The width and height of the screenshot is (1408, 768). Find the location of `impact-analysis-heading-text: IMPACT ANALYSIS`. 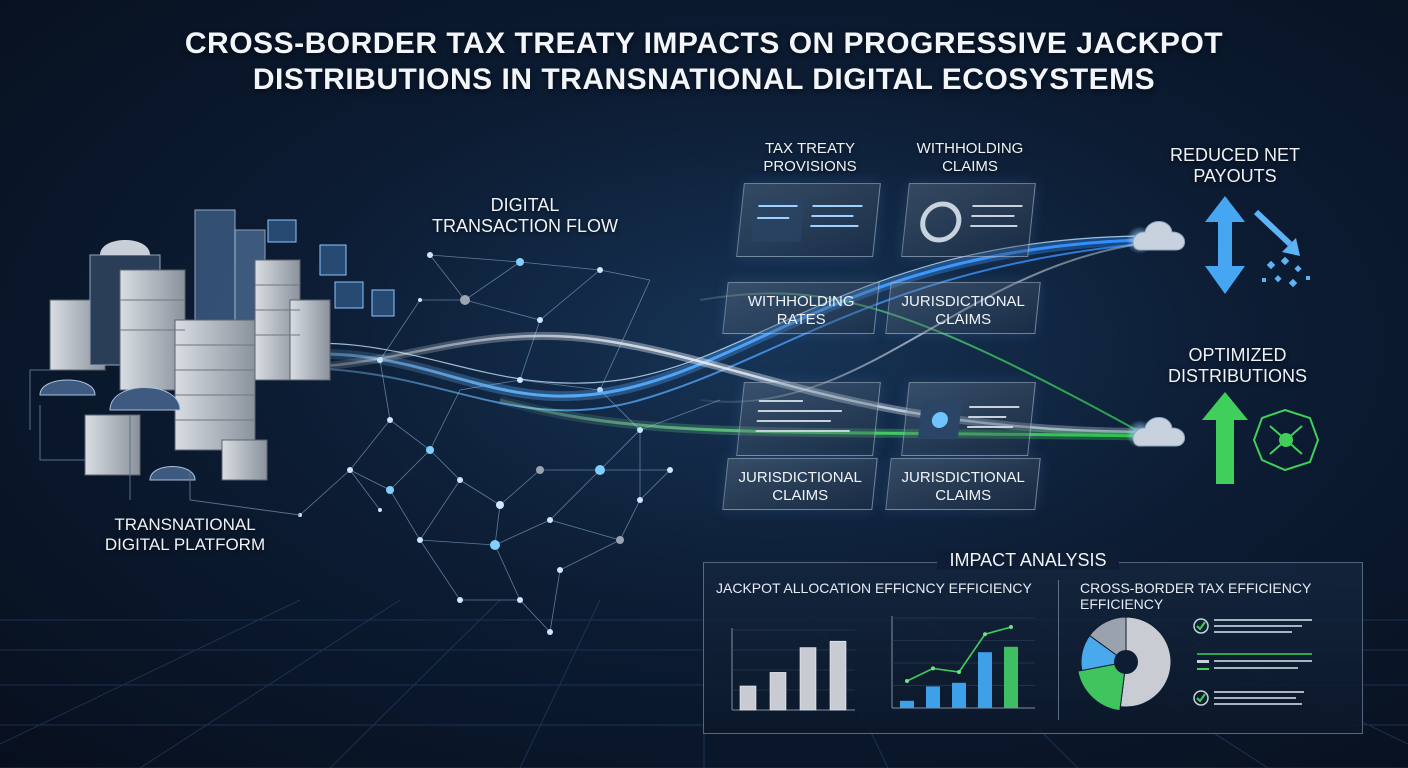

impact-analysis-heading-text: IMPACT ANALYSIS is located at coordinates (1028, 560).